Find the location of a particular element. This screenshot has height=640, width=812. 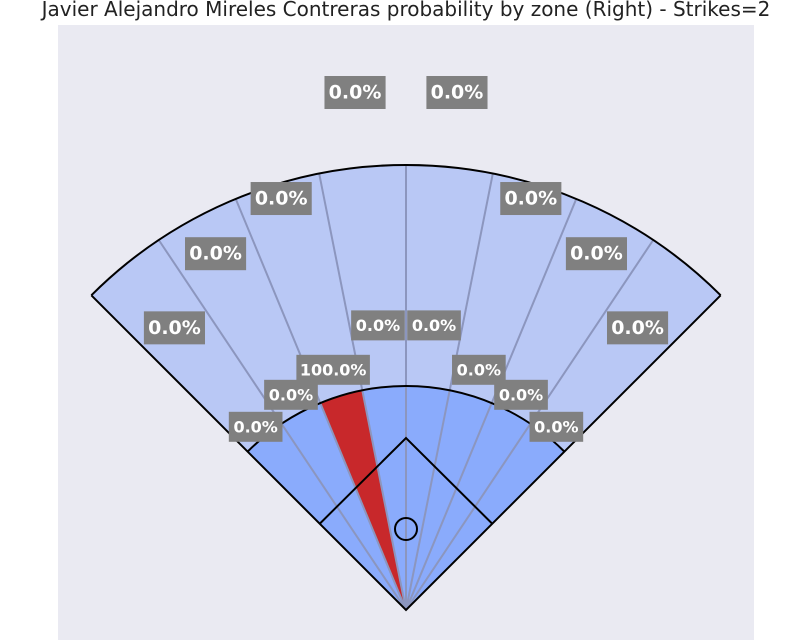

infield-label-7: 0.0% is located at coordinates (521, 394).